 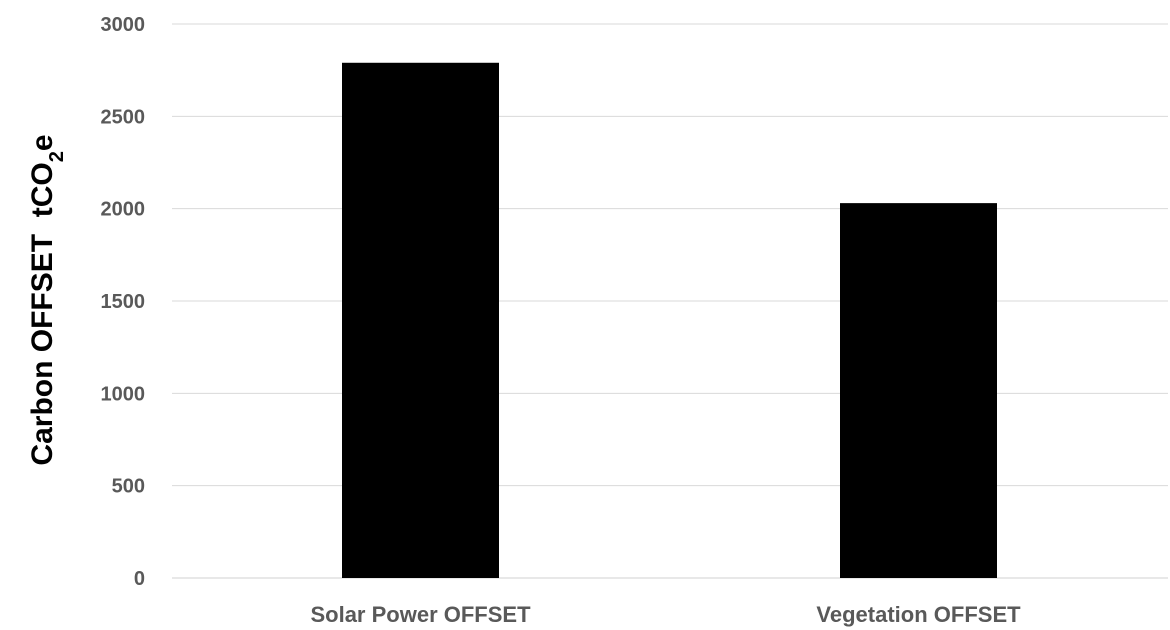 What do you see at coordinates (123, 394) in the screenshot?
I see `y-tick-label: 1000` at bounding box center [123, 394].